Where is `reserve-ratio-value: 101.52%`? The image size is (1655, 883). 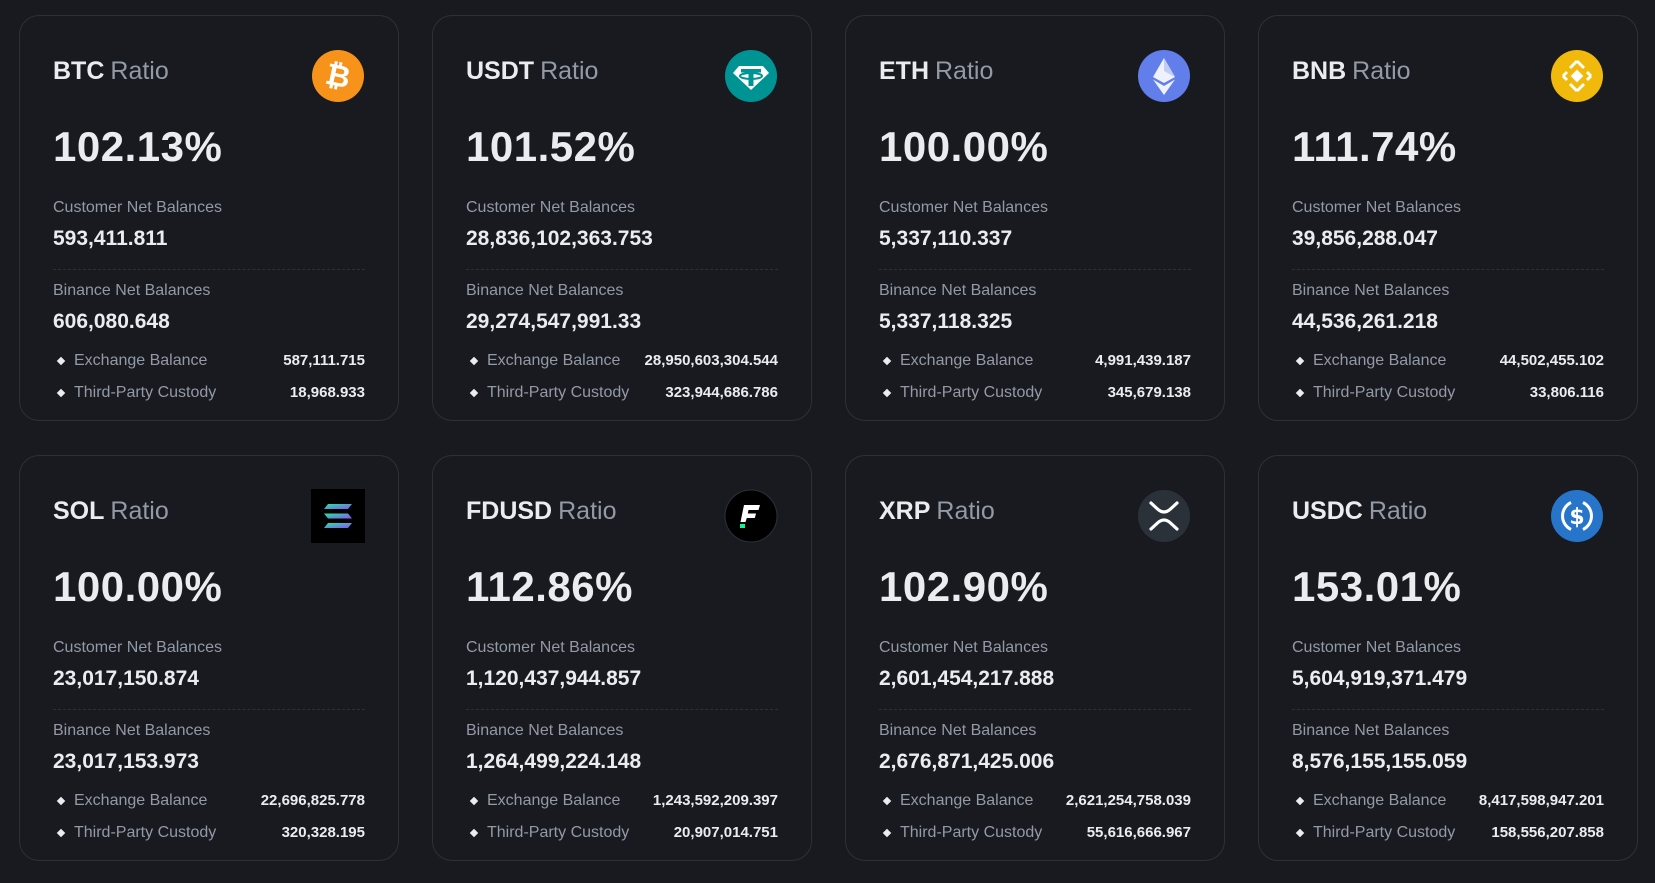 reserve-ratio-value: 101.52% is located at coordinates (551, 146).